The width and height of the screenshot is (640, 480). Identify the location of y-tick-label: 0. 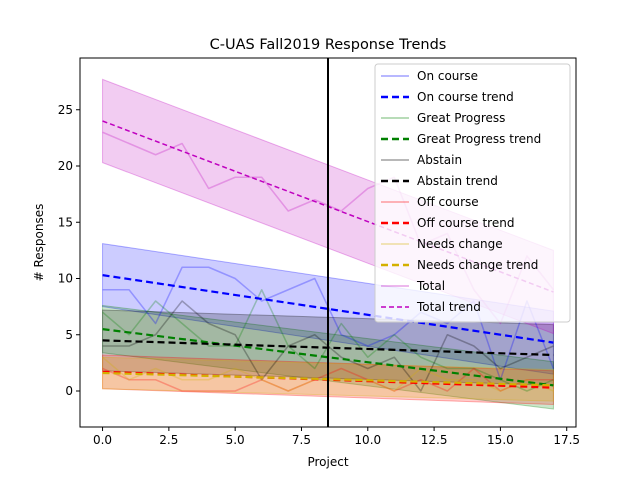
(69, 391).